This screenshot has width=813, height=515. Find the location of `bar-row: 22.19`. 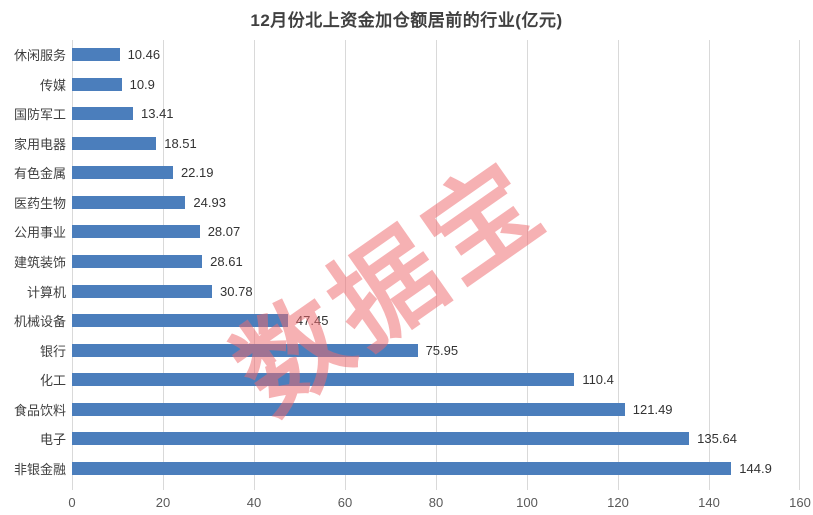

bar-row: 22.19 is located at coordinates (436, 173).